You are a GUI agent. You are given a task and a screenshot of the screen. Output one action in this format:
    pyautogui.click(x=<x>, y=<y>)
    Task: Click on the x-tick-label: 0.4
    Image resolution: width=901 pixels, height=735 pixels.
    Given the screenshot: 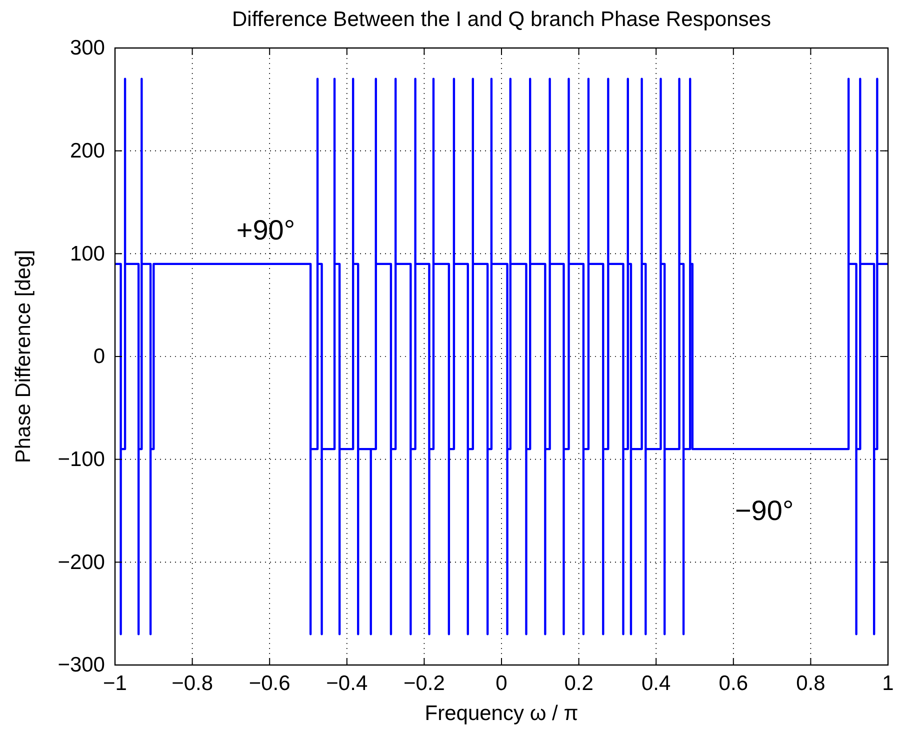 What is the action you would take?
    pyautogui.click(x=657, y=683)
    